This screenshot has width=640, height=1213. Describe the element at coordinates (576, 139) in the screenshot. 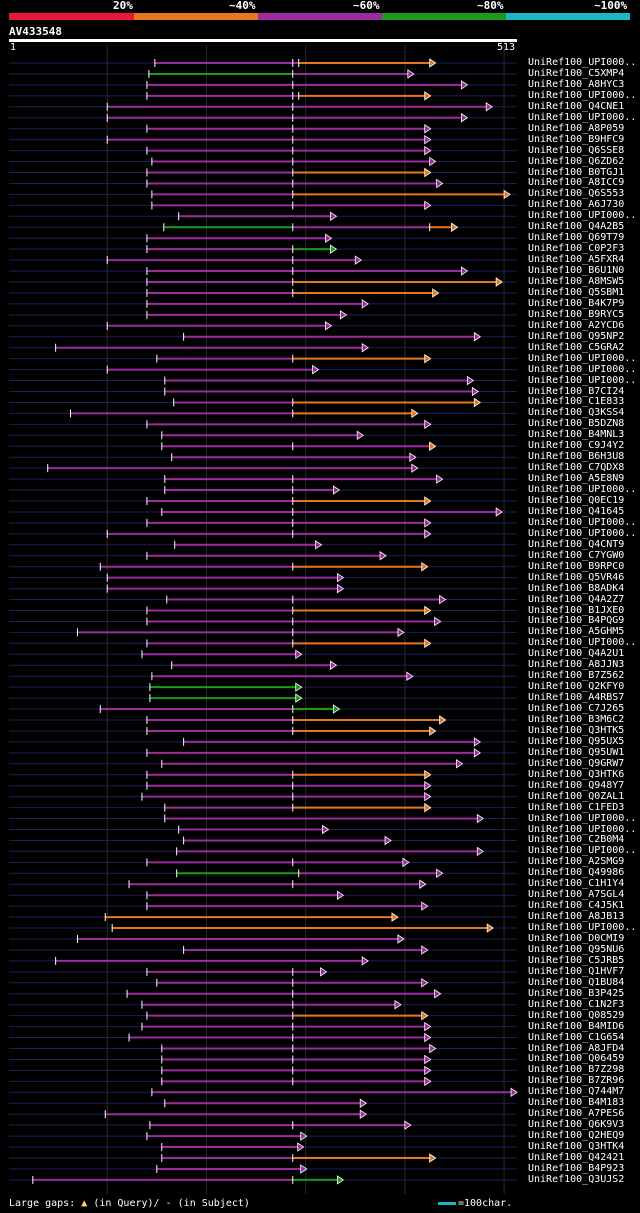

I see `hit-name: UniRef100_B9HFC9` at that location.